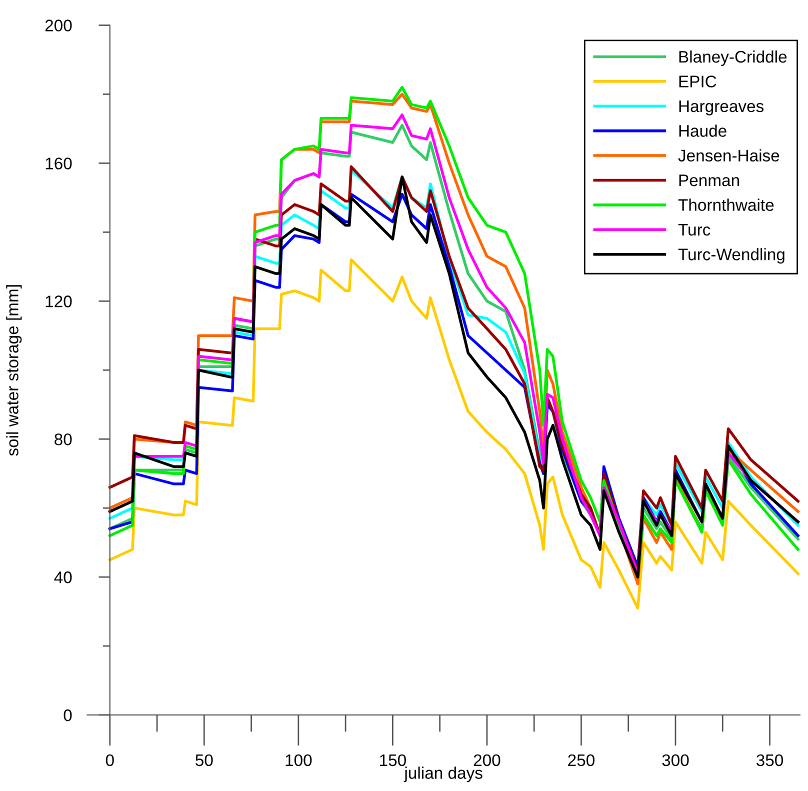 The width and height of the screenshot is (808, 791). Describe the element at coordinates (729, 155) in the screenshot. I see `legend-label: Jensen-Haise` at that location.